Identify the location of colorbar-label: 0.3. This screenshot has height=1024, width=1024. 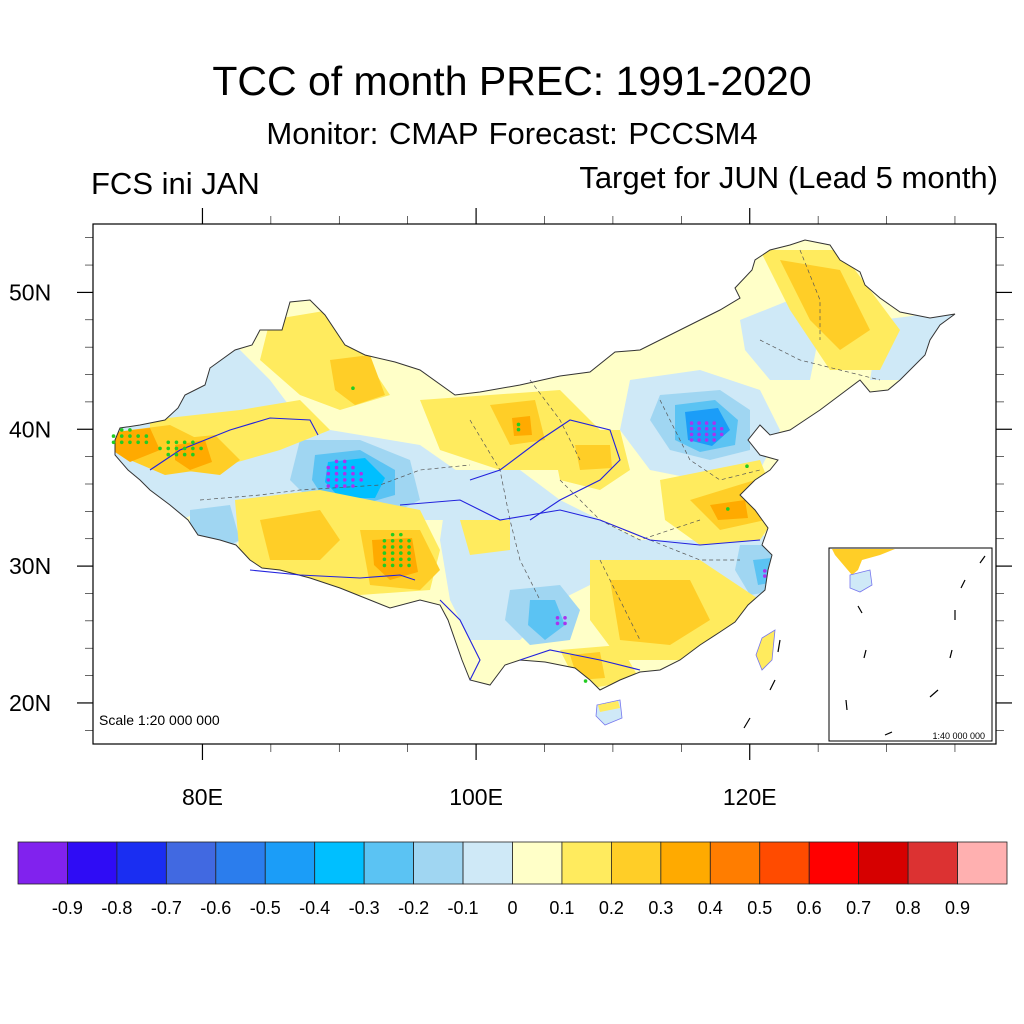
(660, 908).